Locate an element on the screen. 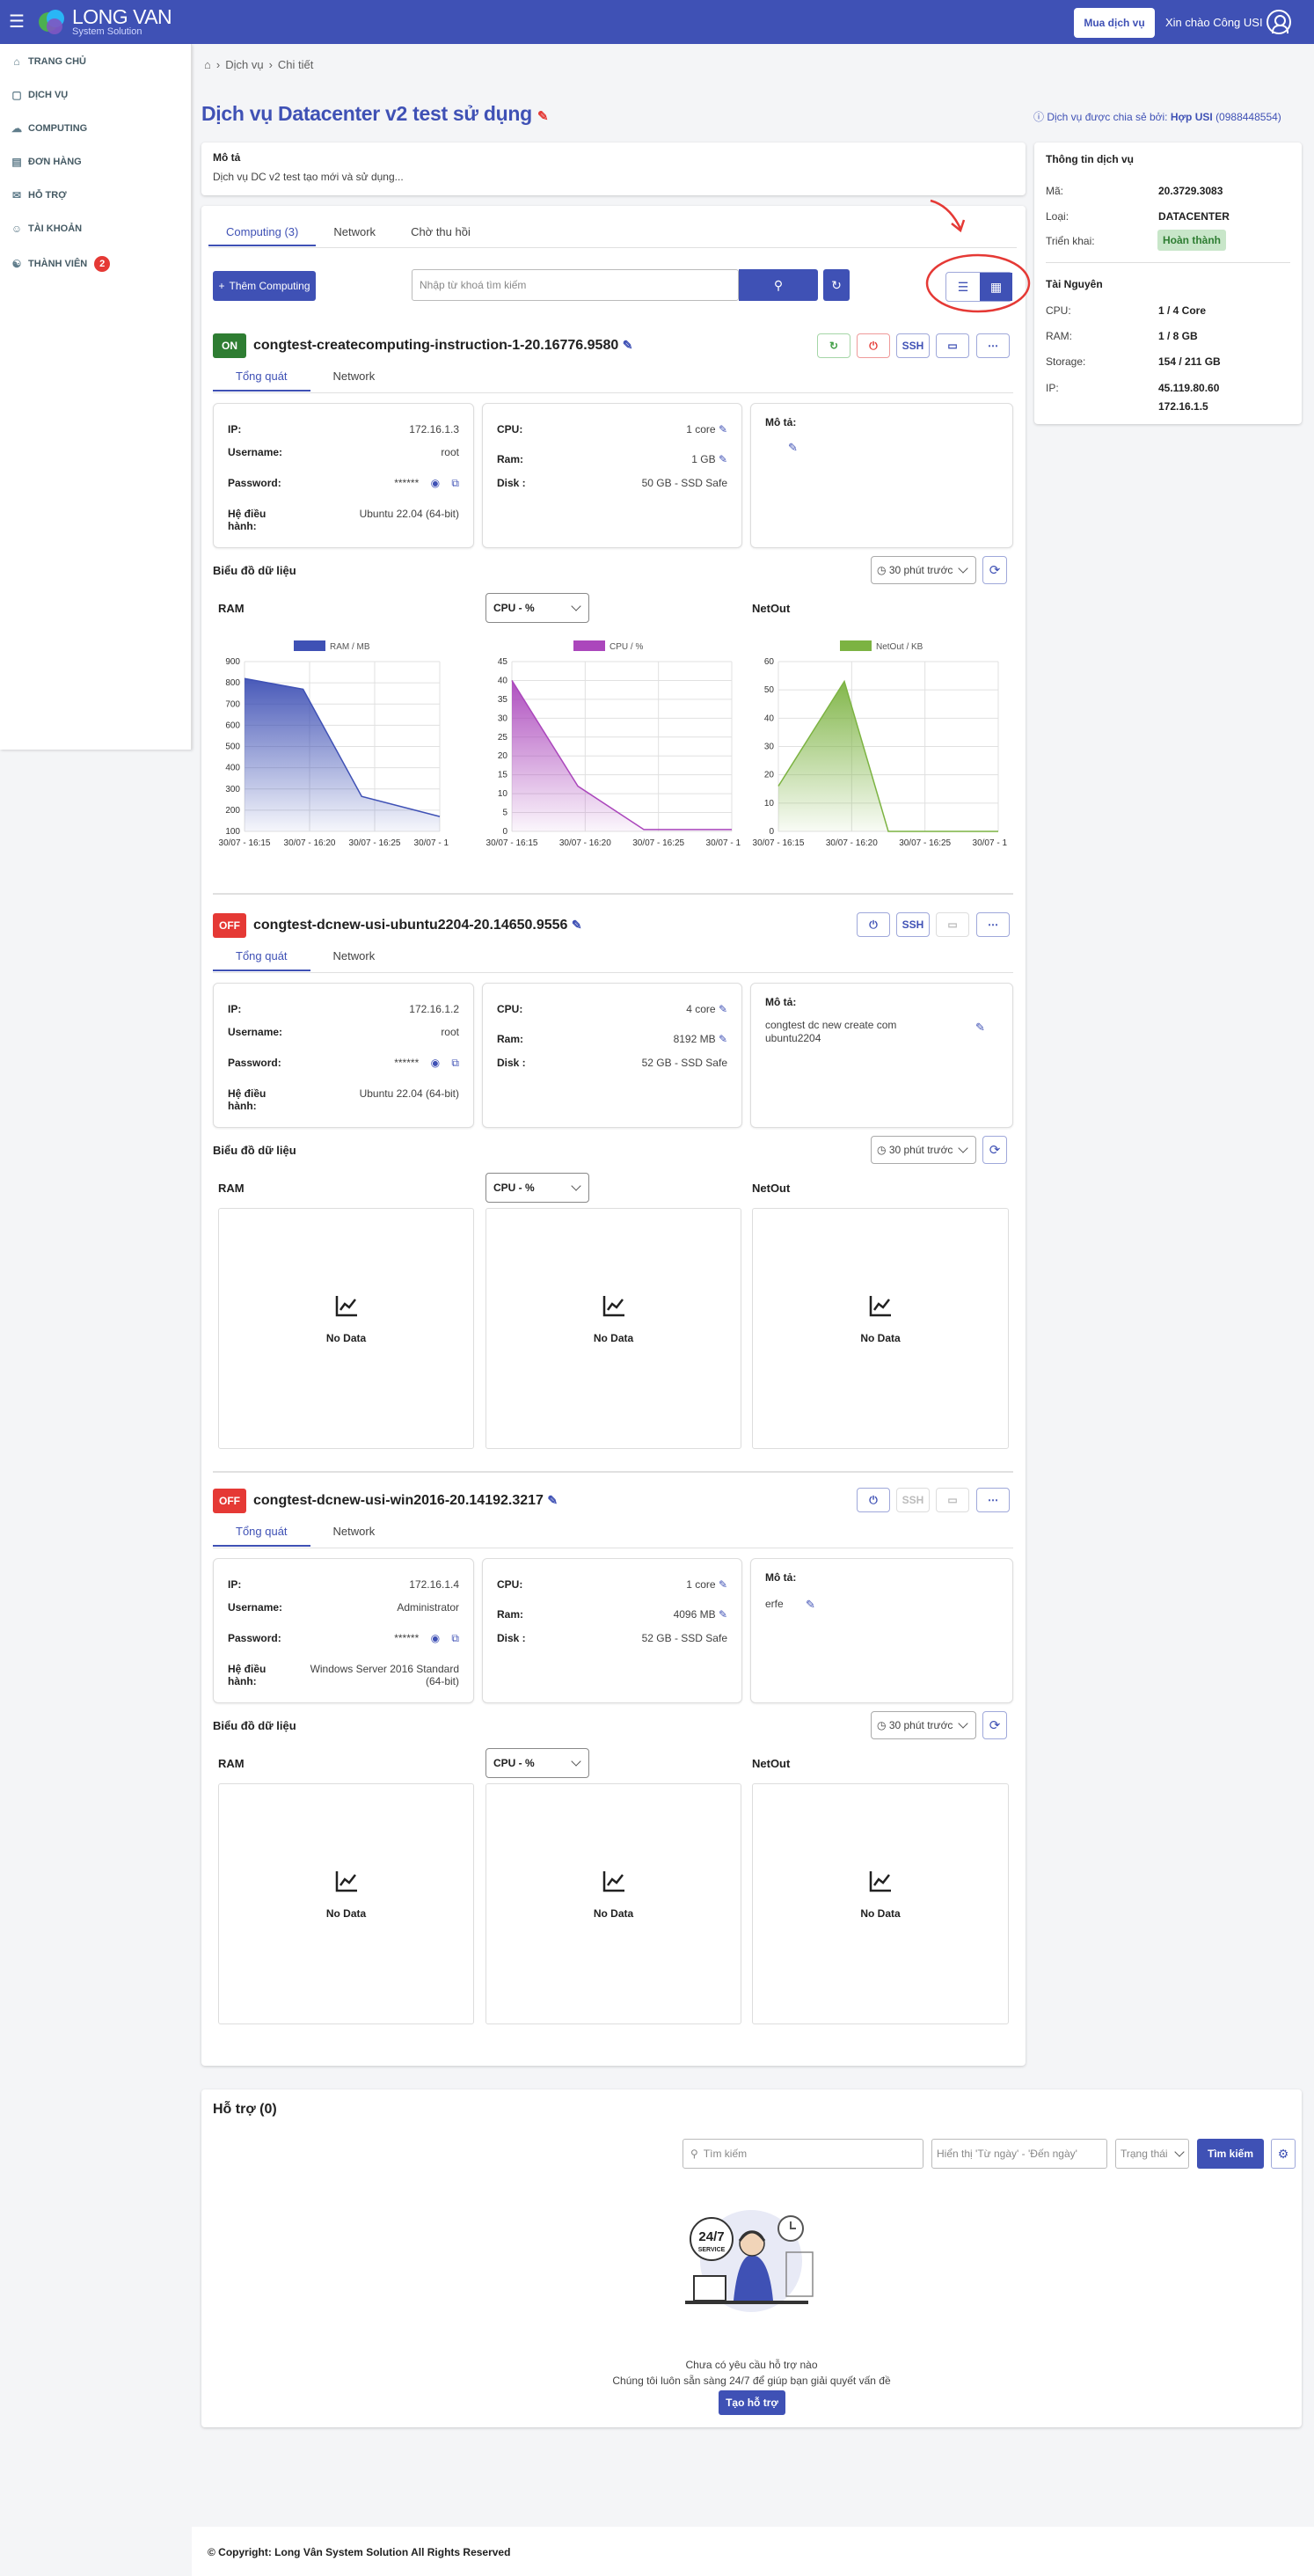 This screenshot has height=2576, width=1314. more-icon: ⋯ is located at coordinates (993, 1500).